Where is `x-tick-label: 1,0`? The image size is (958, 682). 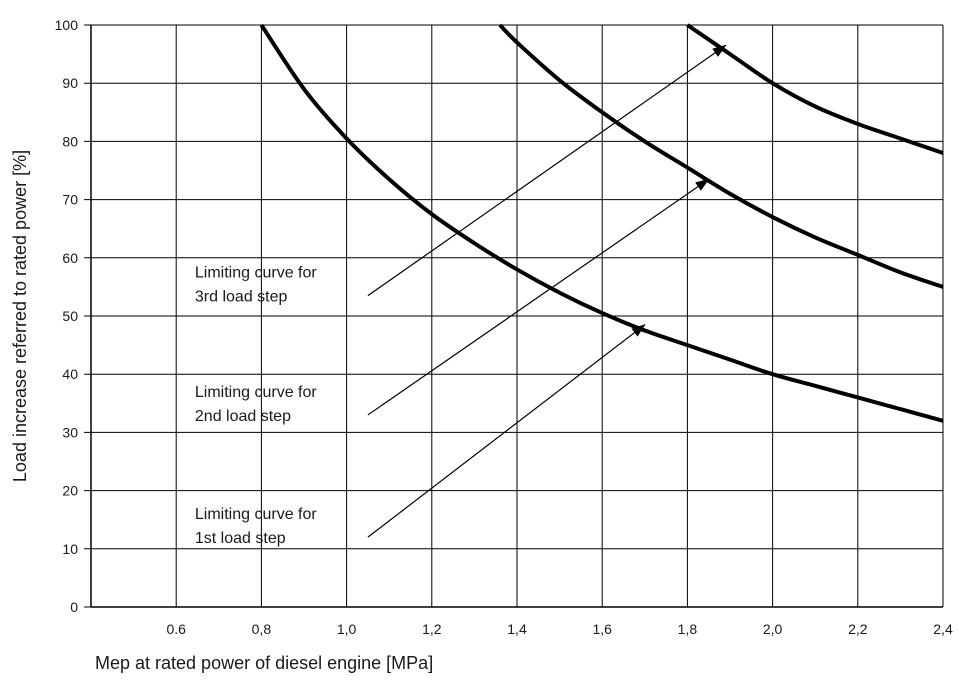
x-tick-label: 1,0 is located at coordinates (347, 629).